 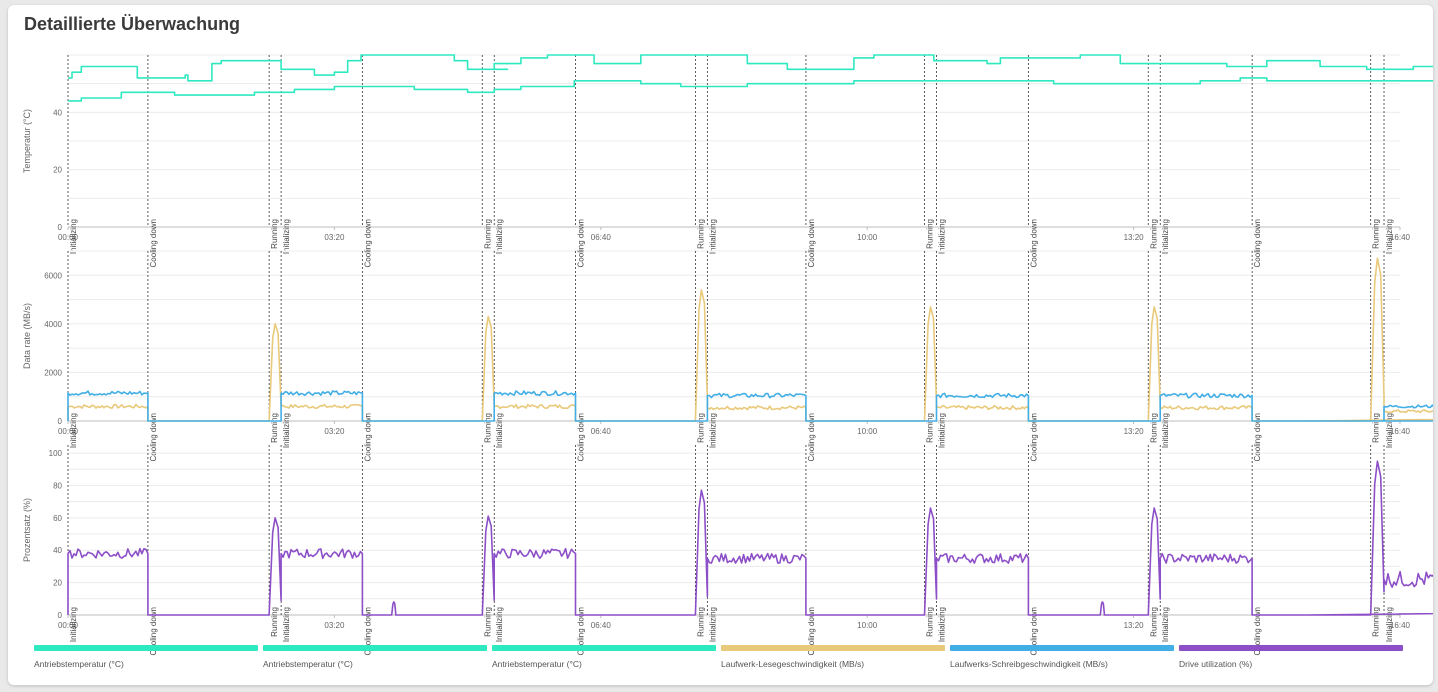 I want to click on page-title: Detaillierte Überwachung, so click(x=132, y=24).